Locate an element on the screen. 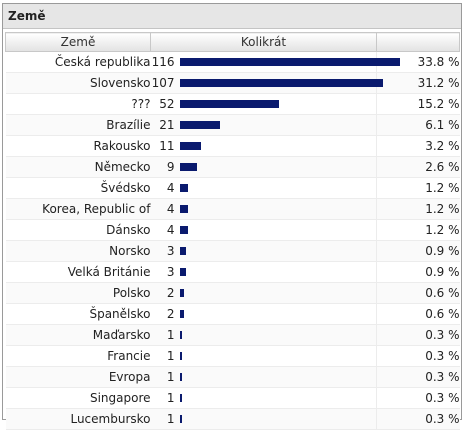 Image resolution: width=464 pixels, height=430 pixels. table-row: Polsko 2 0.6 % is located at coordinates (232, 293).